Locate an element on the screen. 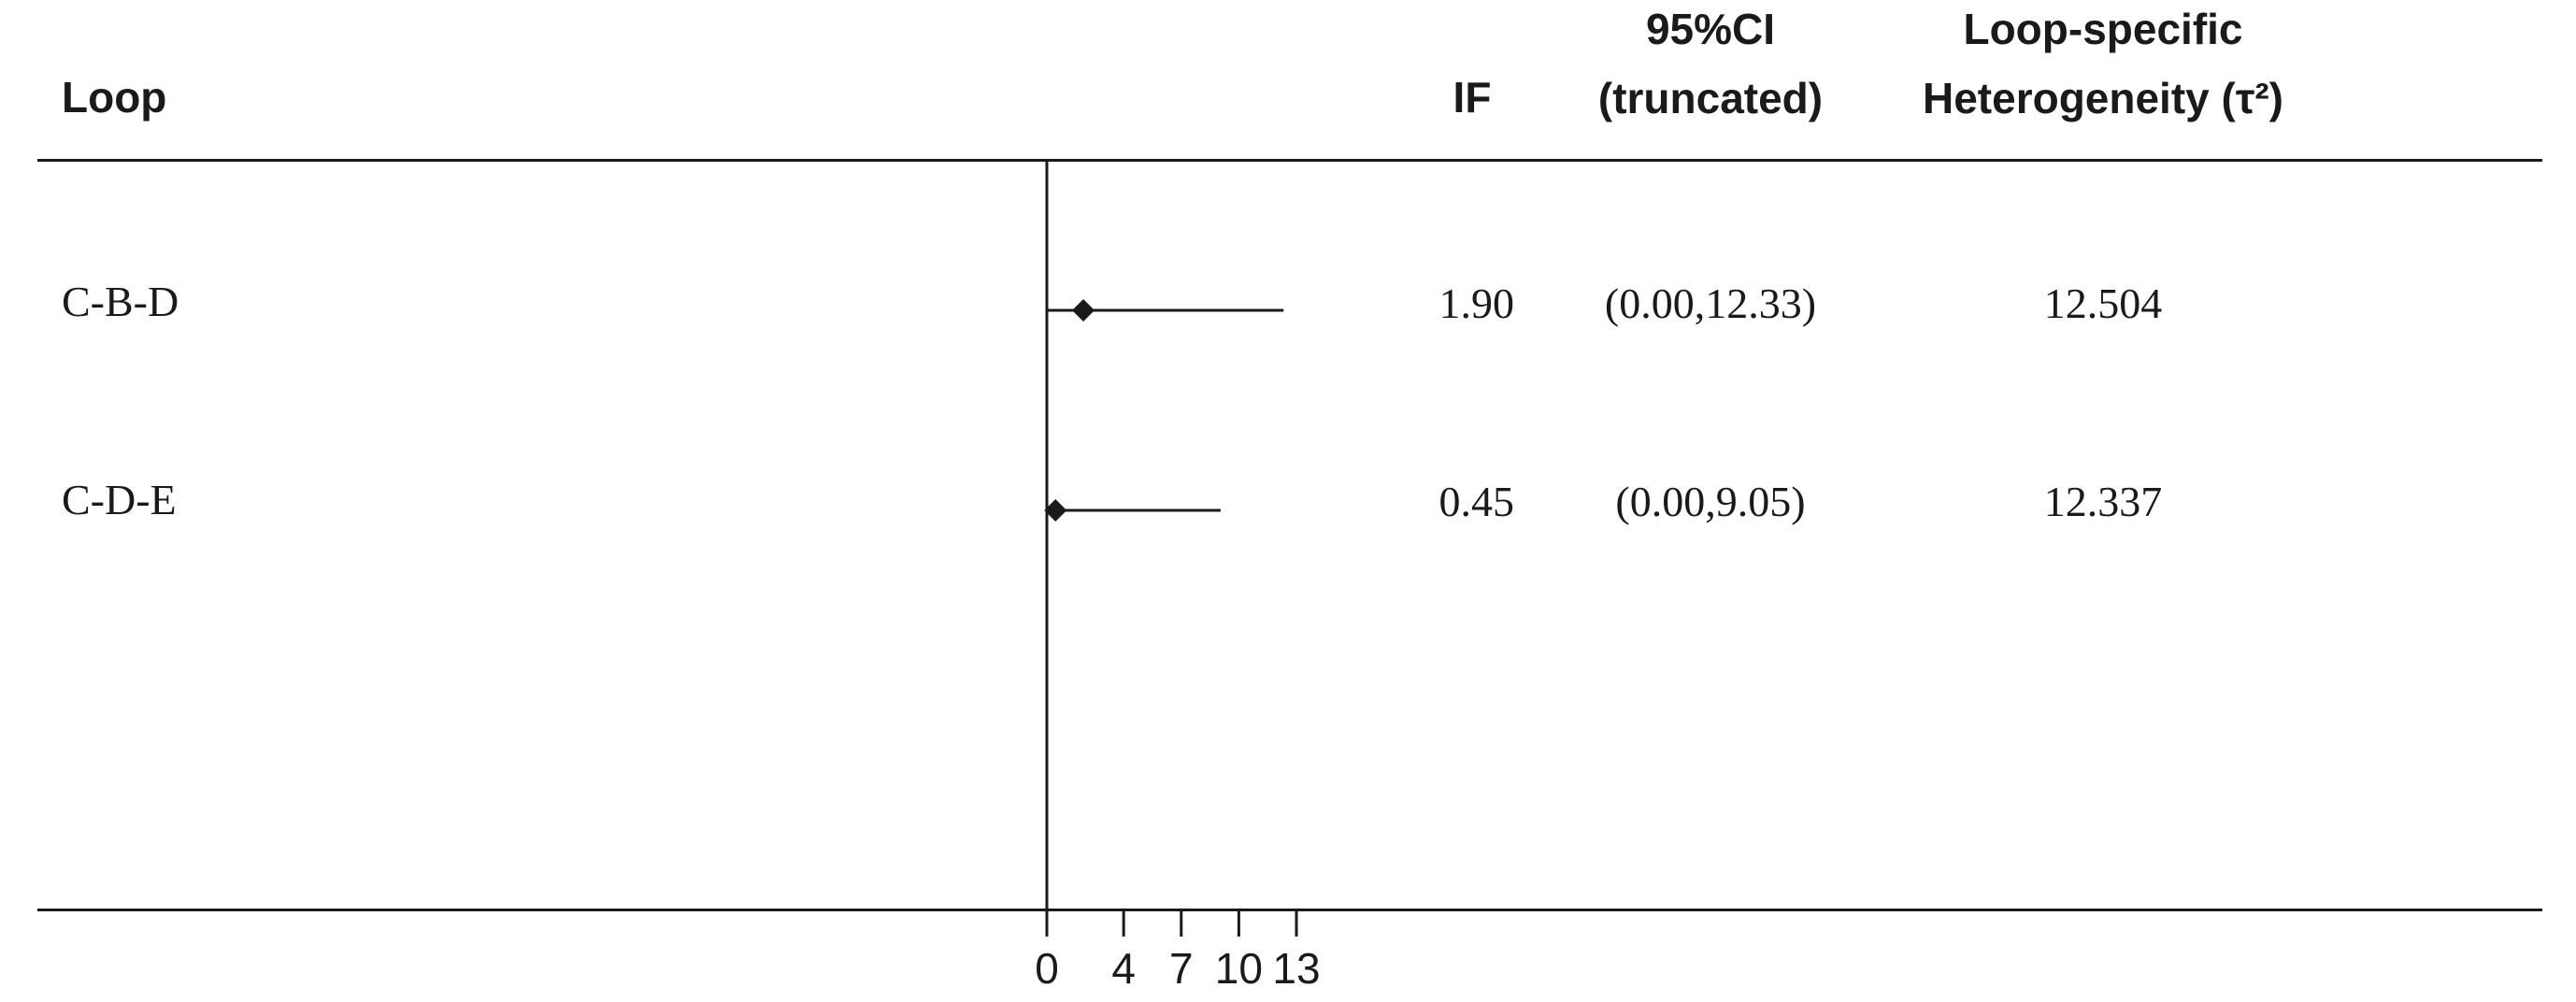  header-ci-line1: 95%CI is located at coordinates (1710, 29).